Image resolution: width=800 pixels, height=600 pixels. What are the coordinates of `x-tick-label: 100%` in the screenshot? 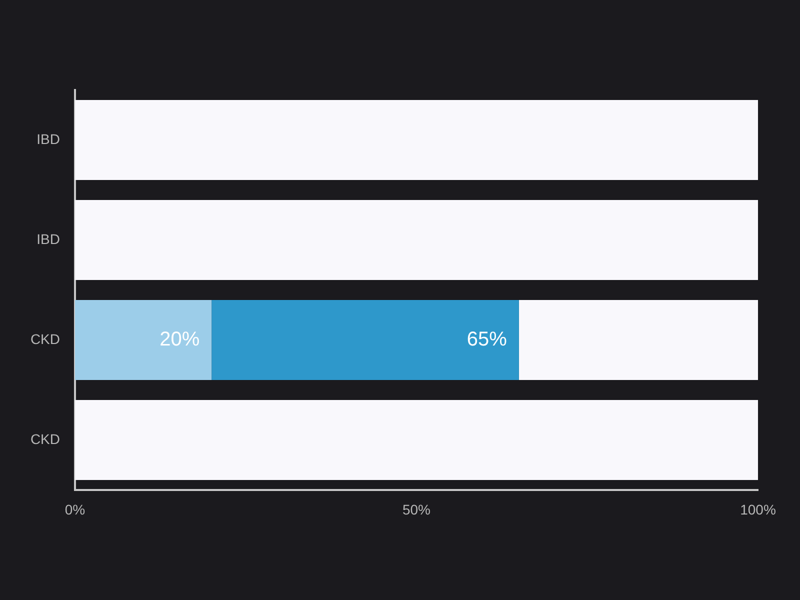 It's located at (758, 509).